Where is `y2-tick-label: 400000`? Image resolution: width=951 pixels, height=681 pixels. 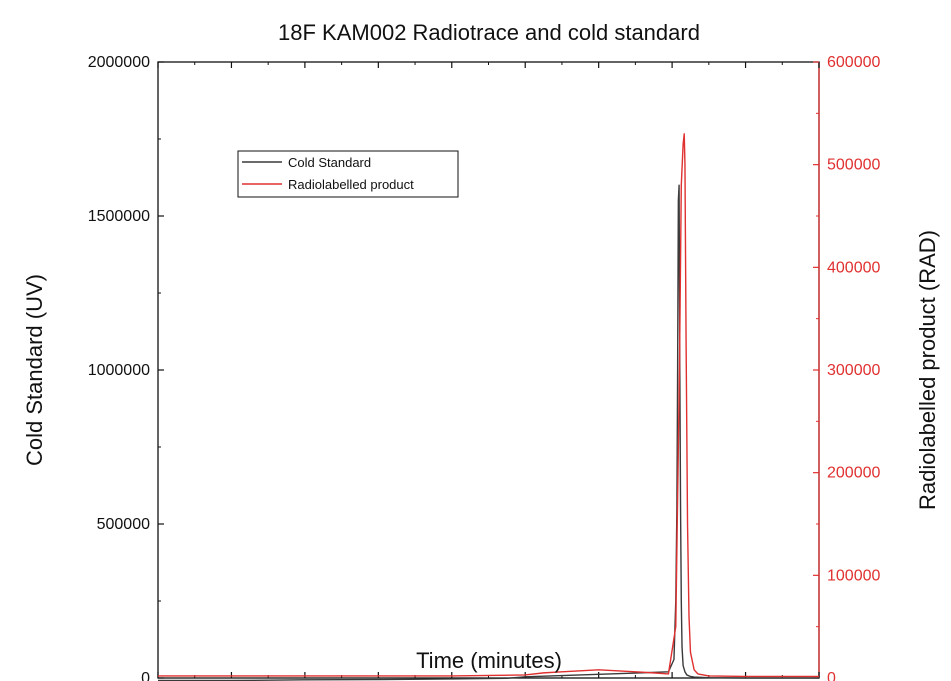
y2-tick-label: 400000 is located at coordinates (853, 267).